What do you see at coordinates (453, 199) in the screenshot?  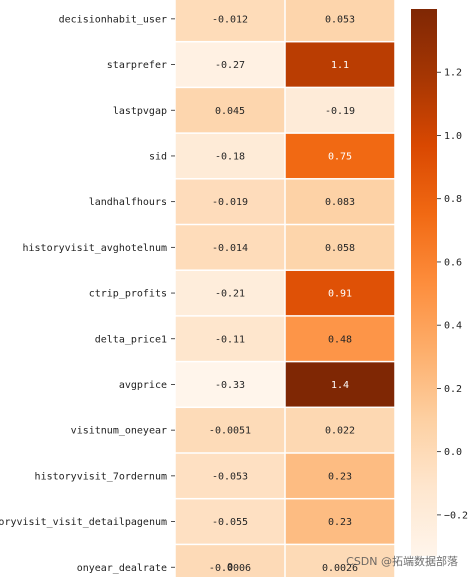 I see `colorbar-tick-label: 0.8` at bounding box center [453, 199].